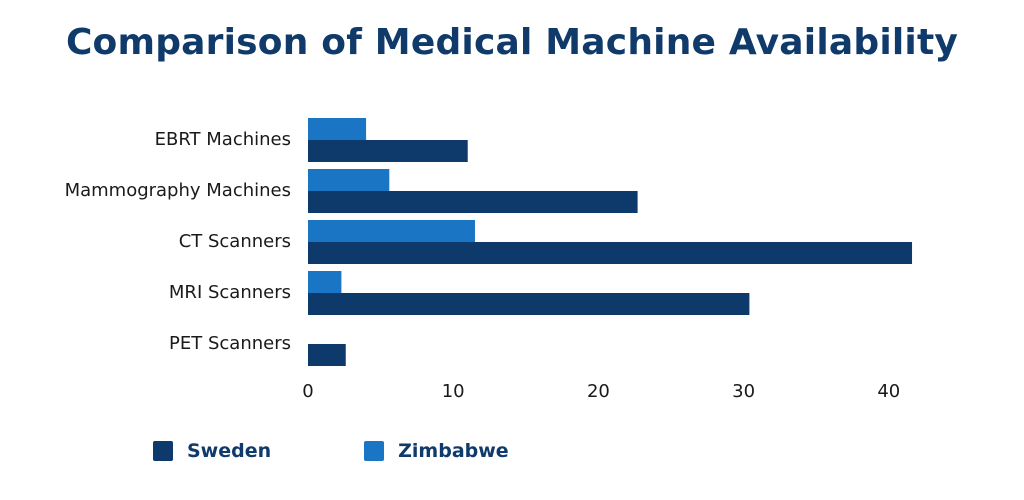 This screenshot has width=1024, height=500. Describe the element at coordinates (327, 355) in the screenshot. I see `bar-sweden-pet-scanners` at that location.